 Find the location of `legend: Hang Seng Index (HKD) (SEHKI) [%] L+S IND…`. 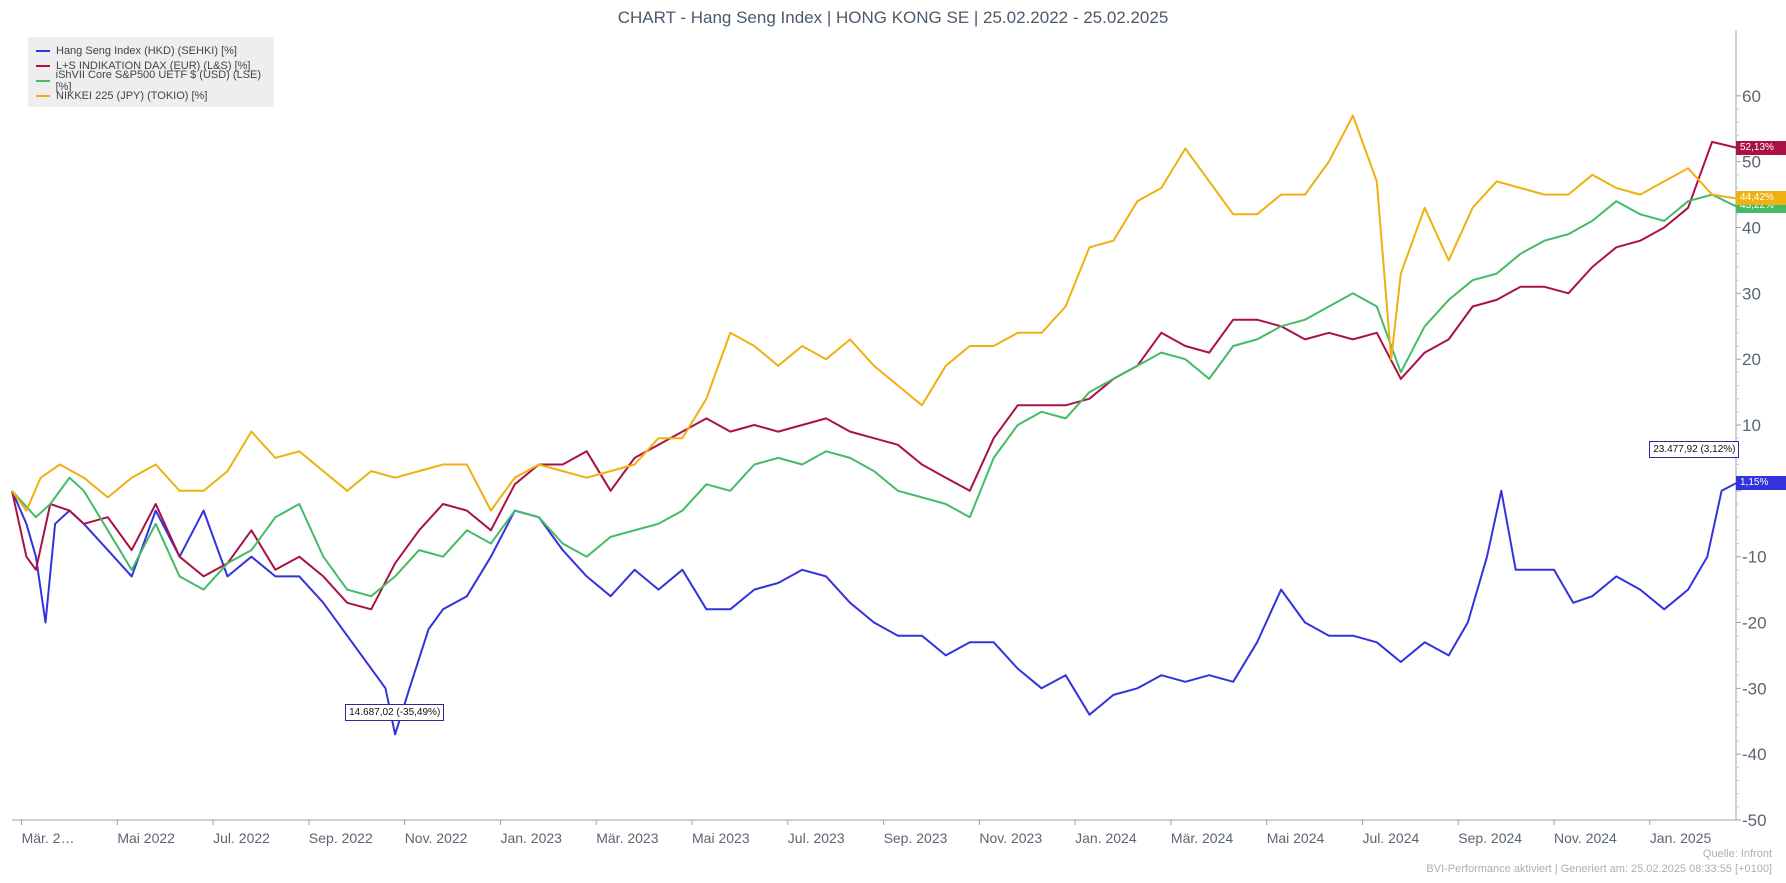

legend: Hang Seng Index (HKD) (SEHKI) [%] L+S IND… is located at coordinates (151, 72).